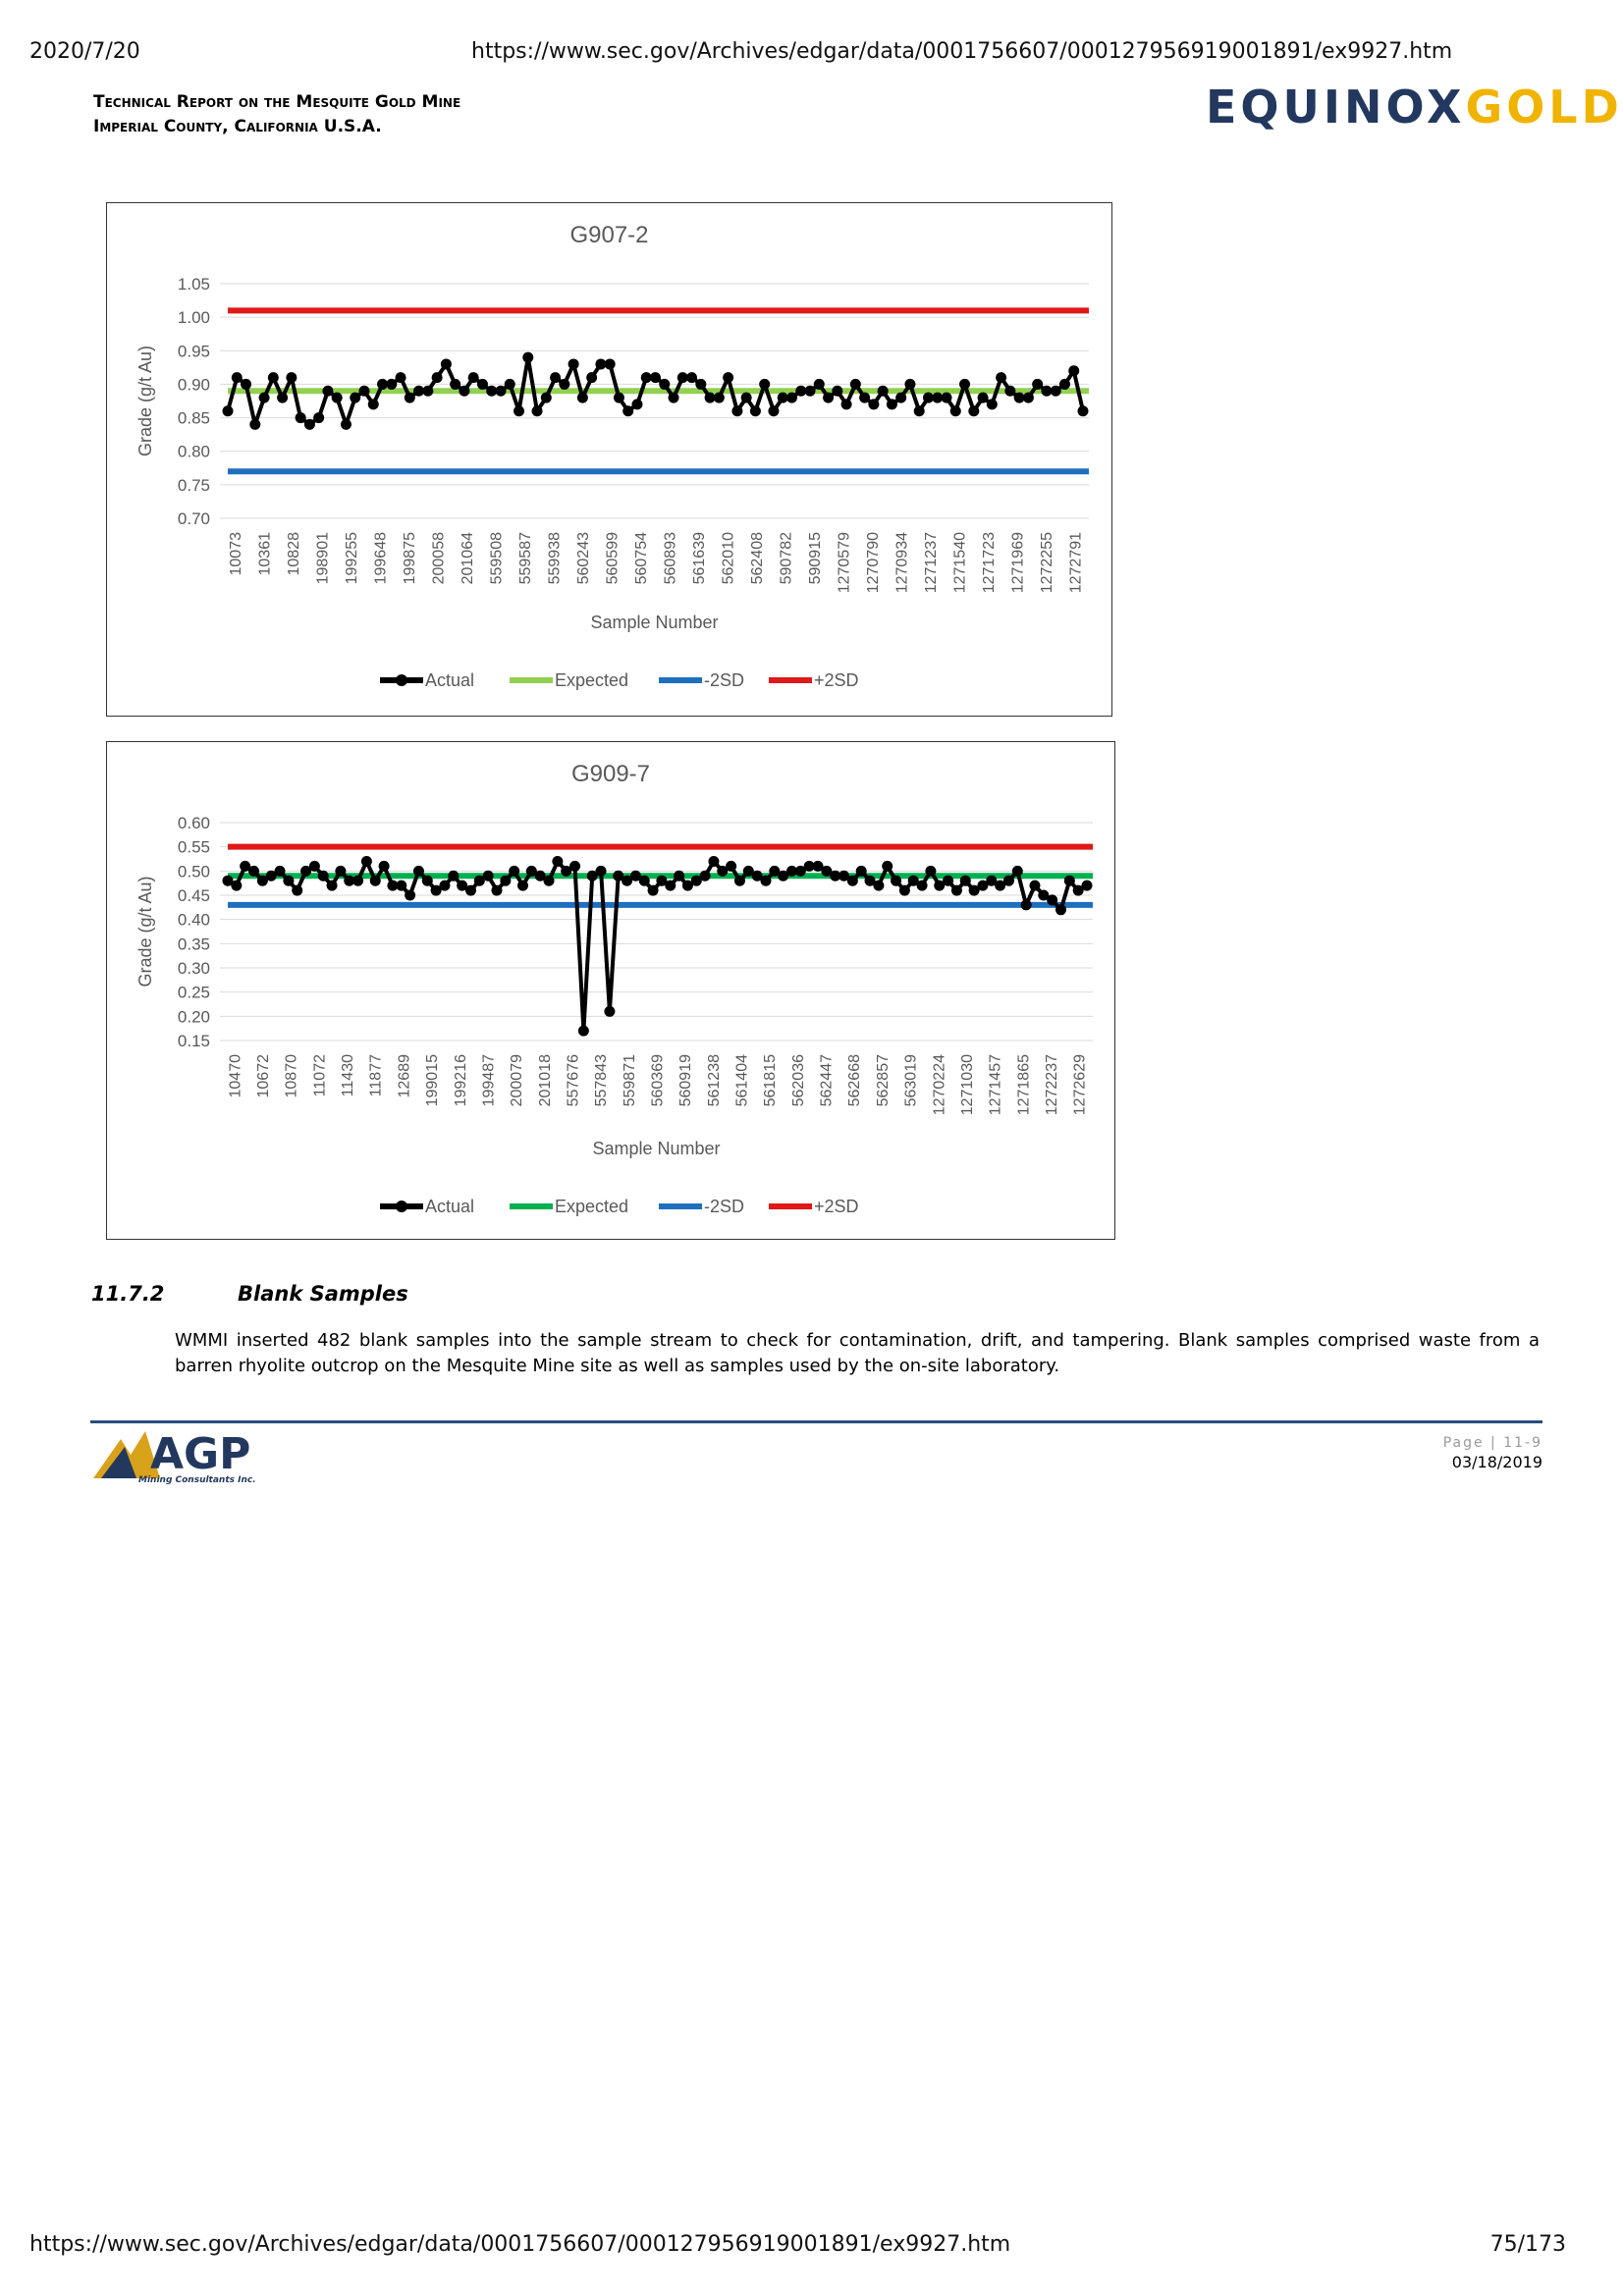 This screenshot has width=1623, height=2296. I want to click on y-tick-label: 1.05, so click(194, 284).